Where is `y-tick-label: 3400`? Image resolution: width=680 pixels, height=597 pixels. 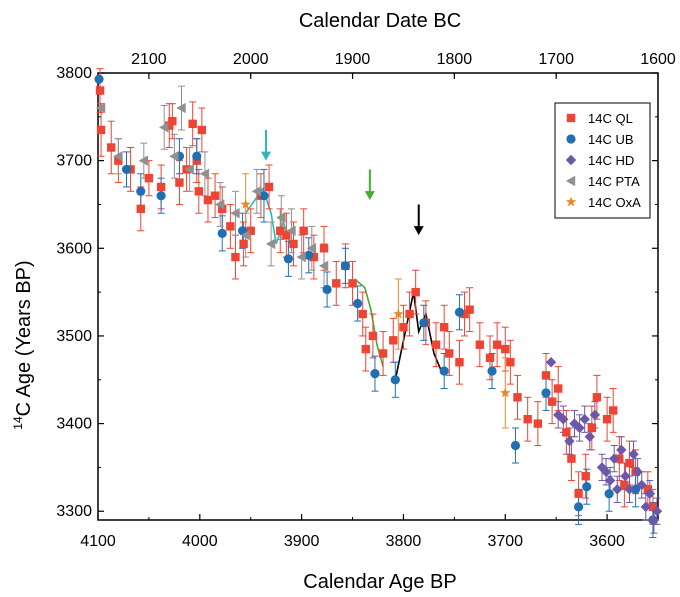
y-tick-label: 3400 is located at coordinates (74, 424).